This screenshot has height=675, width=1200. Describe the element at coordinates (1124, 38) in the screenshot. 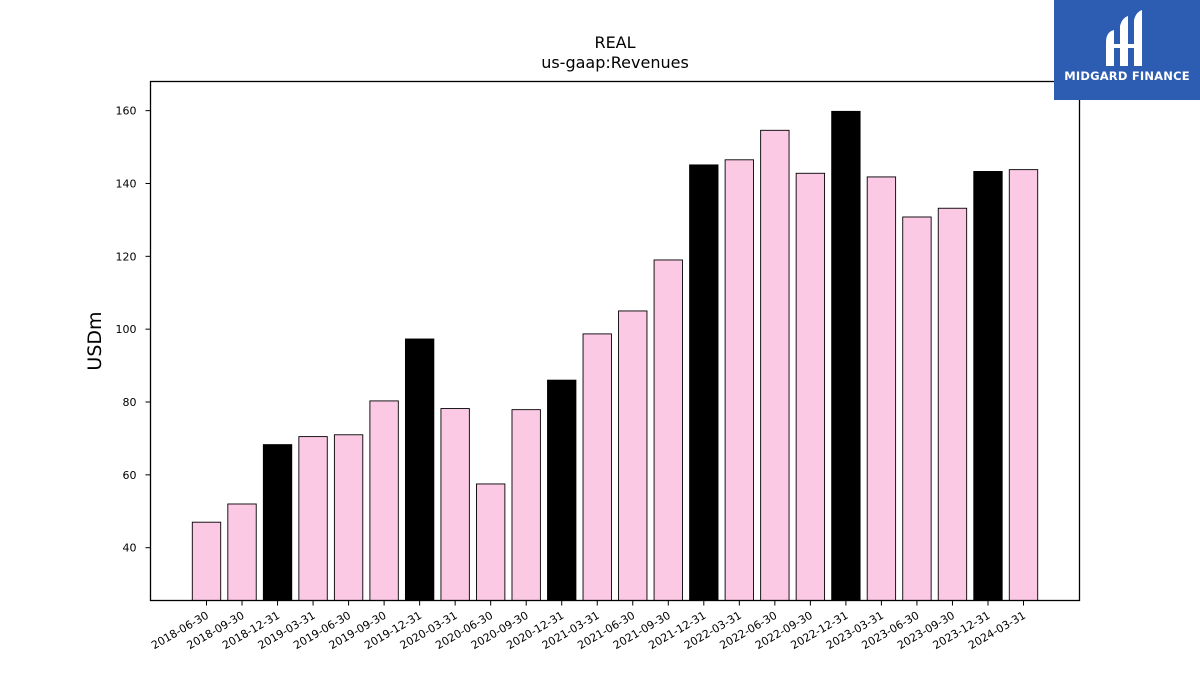

I see `midgard-logo-icon` at that location.